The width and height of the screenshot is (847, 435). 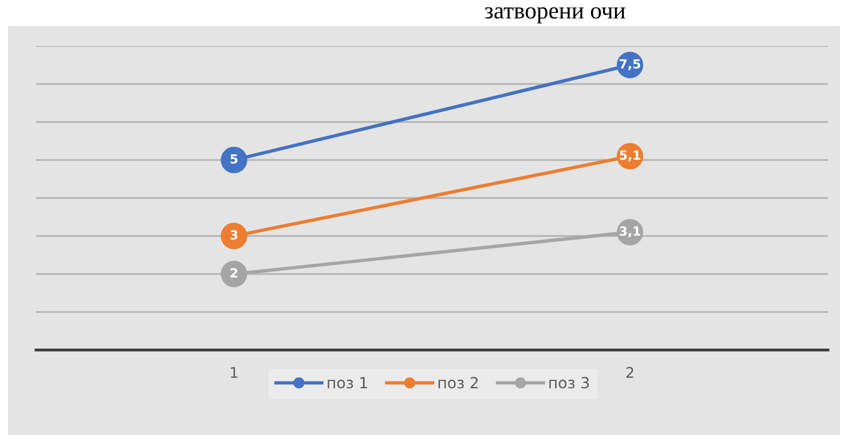 What do you see at coordinates (630, 156) in the screenshot?
I see `data-label: 5,1` at bounding box center [630, 156].